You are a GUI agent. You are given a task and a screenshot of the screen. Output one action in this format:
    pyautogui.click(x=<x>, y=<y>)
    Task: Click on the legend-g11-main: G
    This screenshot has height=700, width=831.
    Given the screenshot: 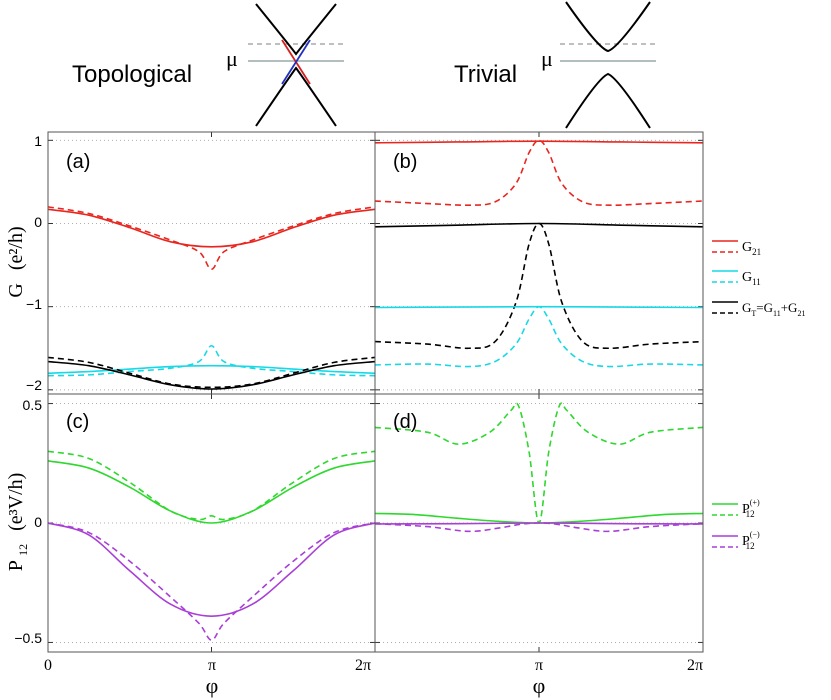 What is the action you would take?
    pyautogui.click(x=747, y=277)
    